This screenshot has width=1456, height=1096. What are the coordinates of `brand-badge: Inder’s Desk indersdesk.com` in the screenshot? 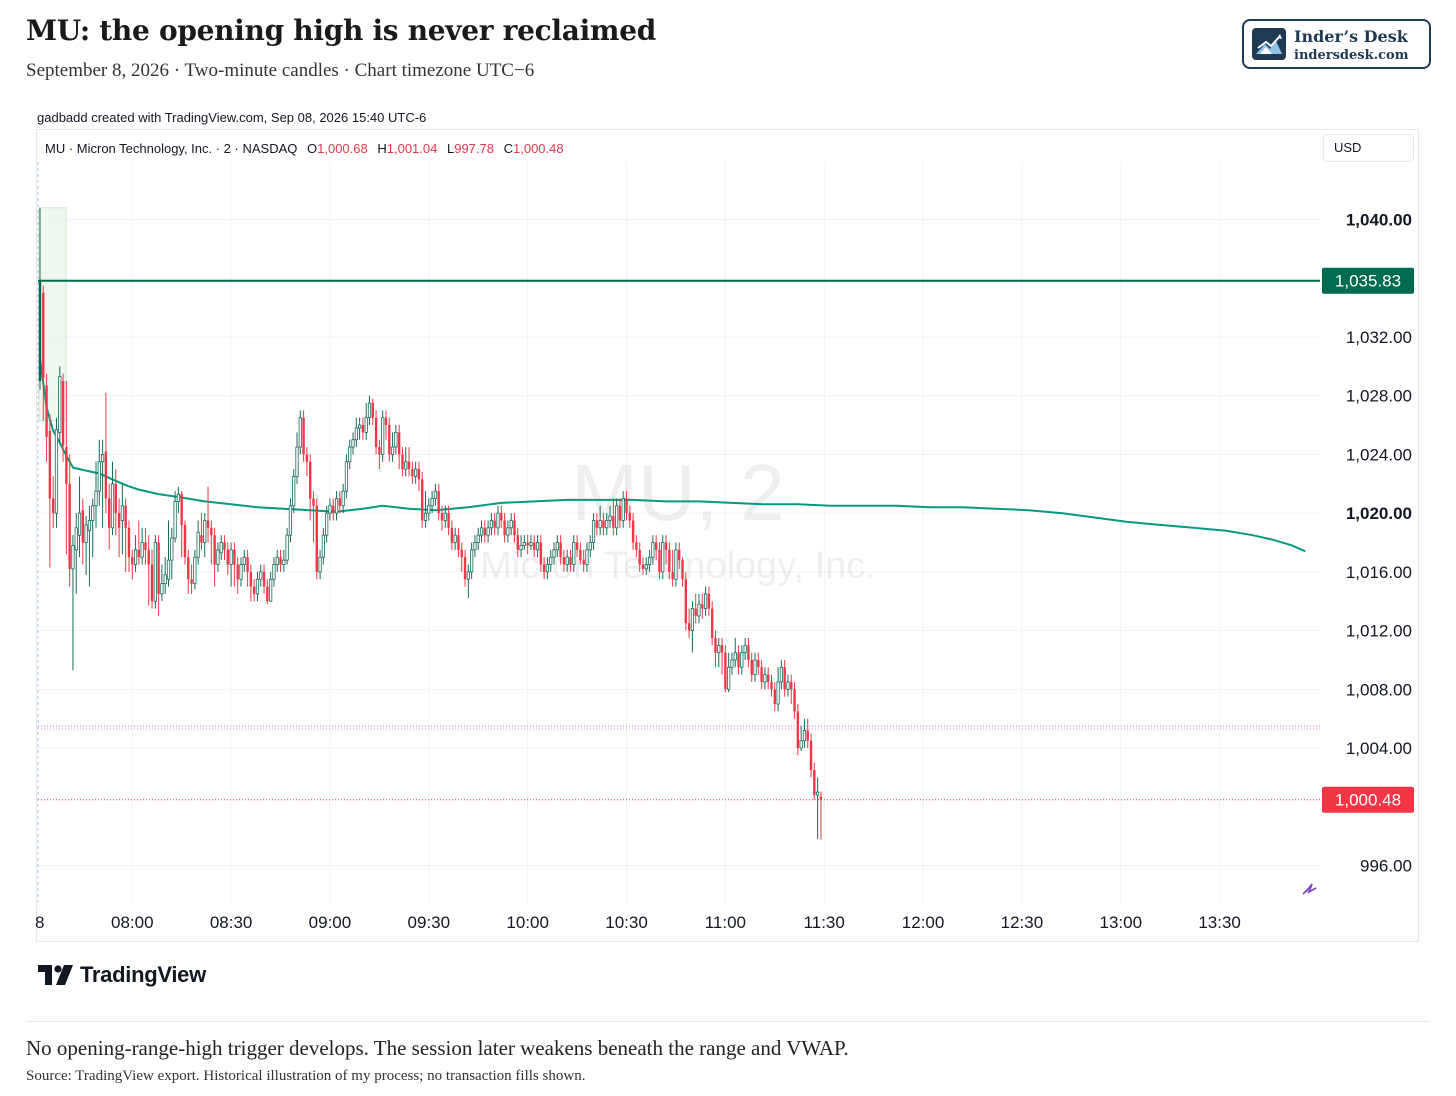 It's located at (1336, 44).